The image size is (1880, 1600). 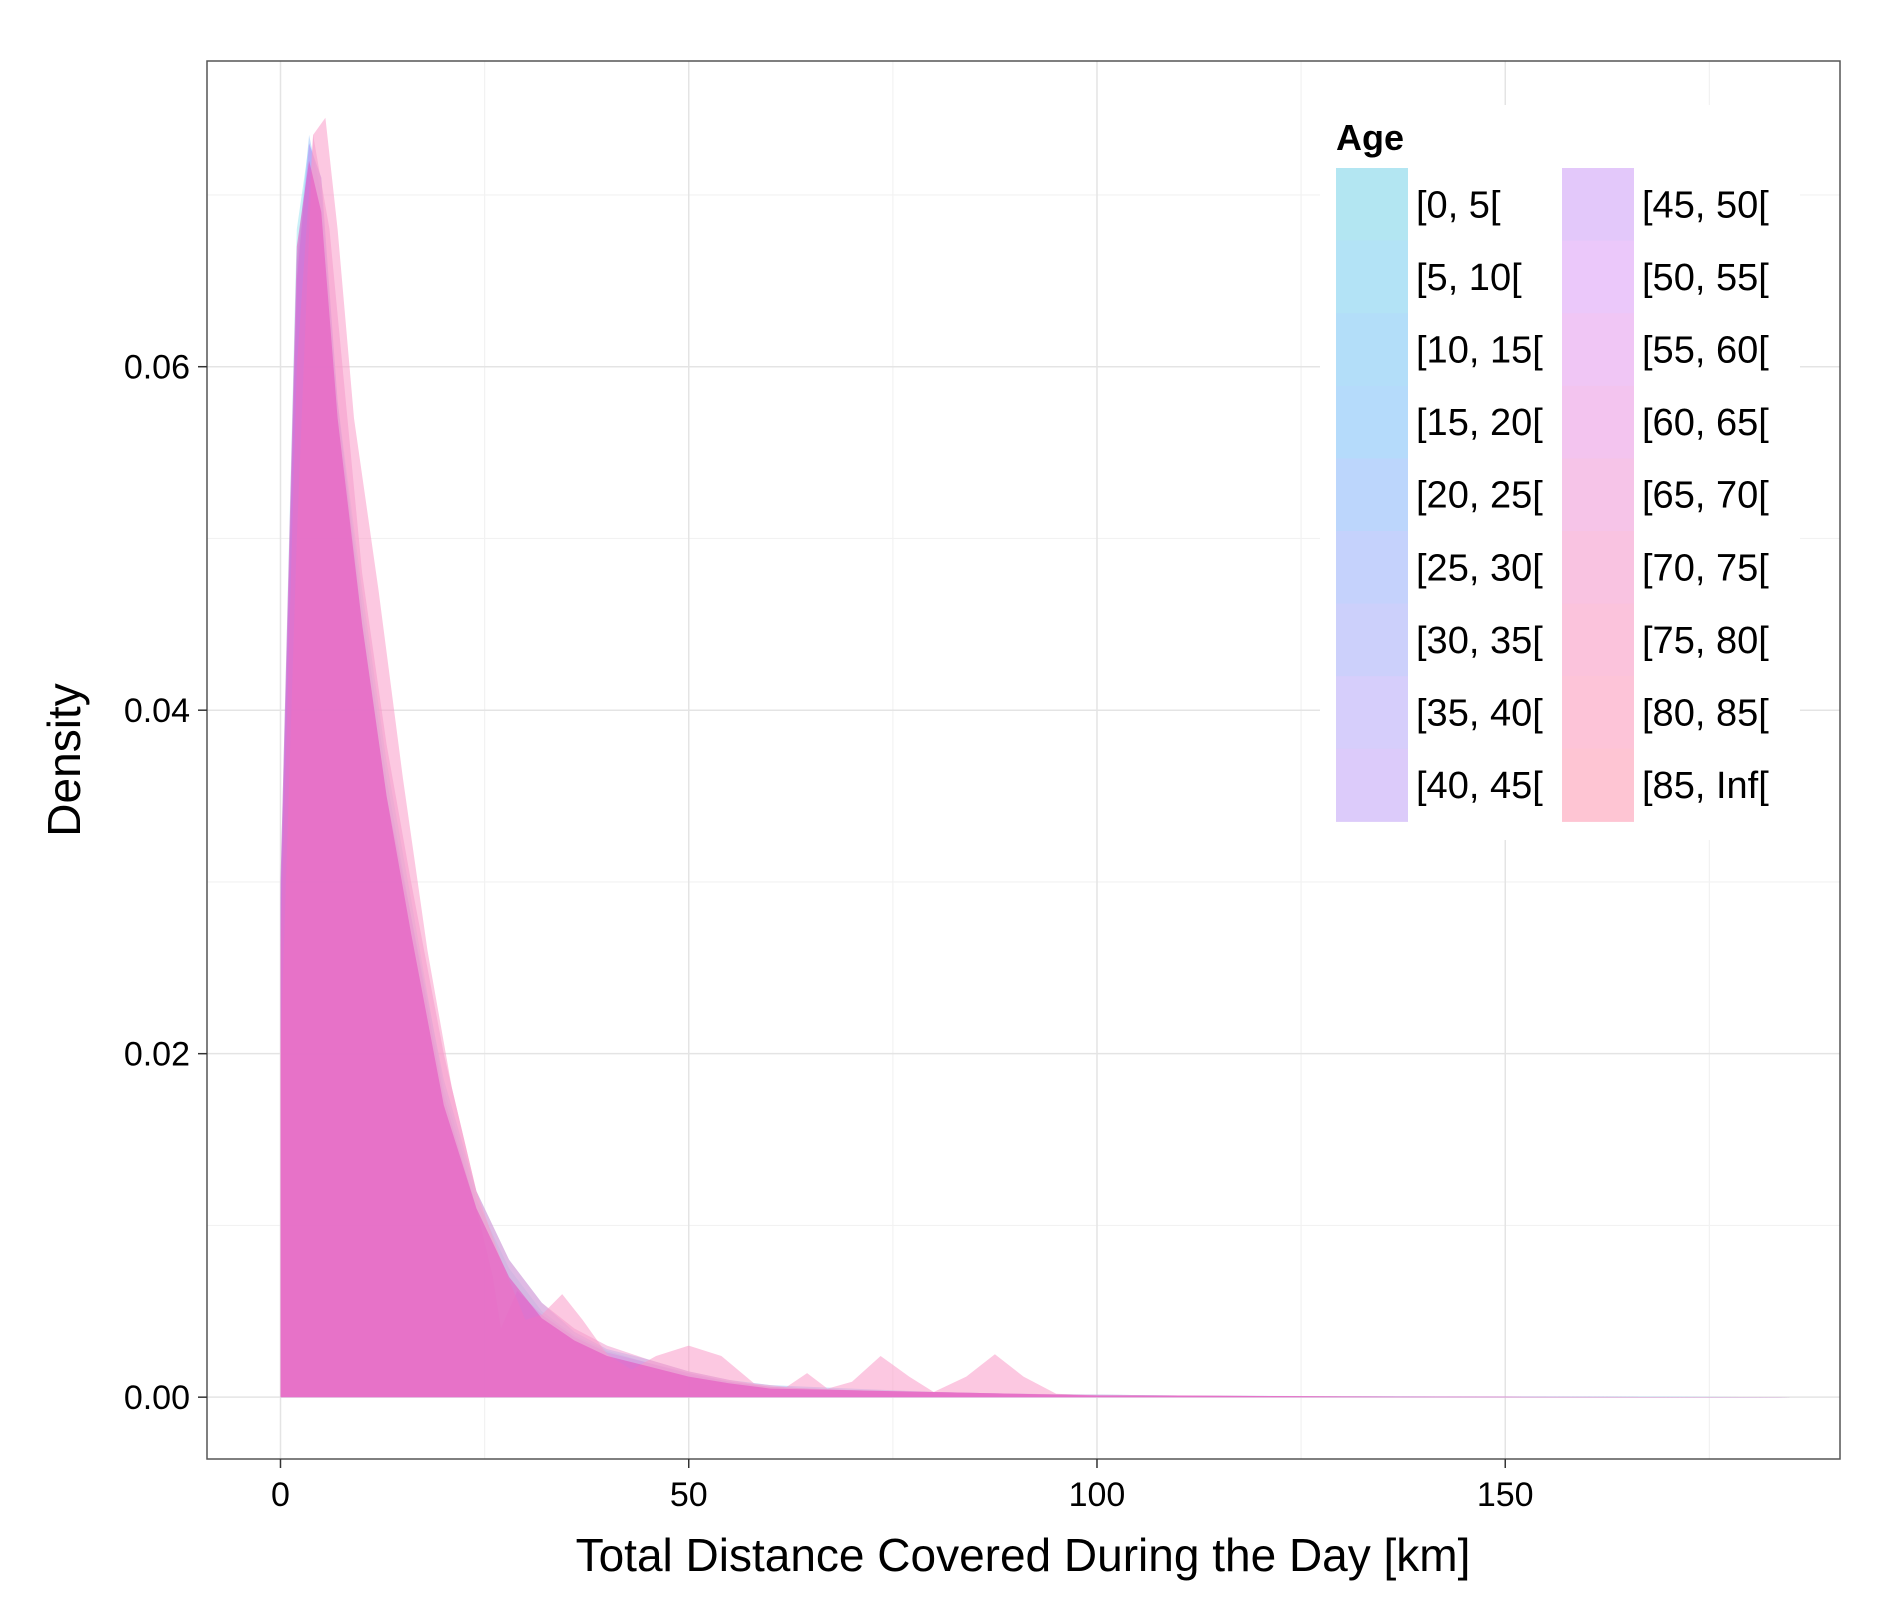 What do you see at coordinates (157, 368) in the screenshot?
I see `y-tick-label: 0.06` at bounding box center [157, 368].